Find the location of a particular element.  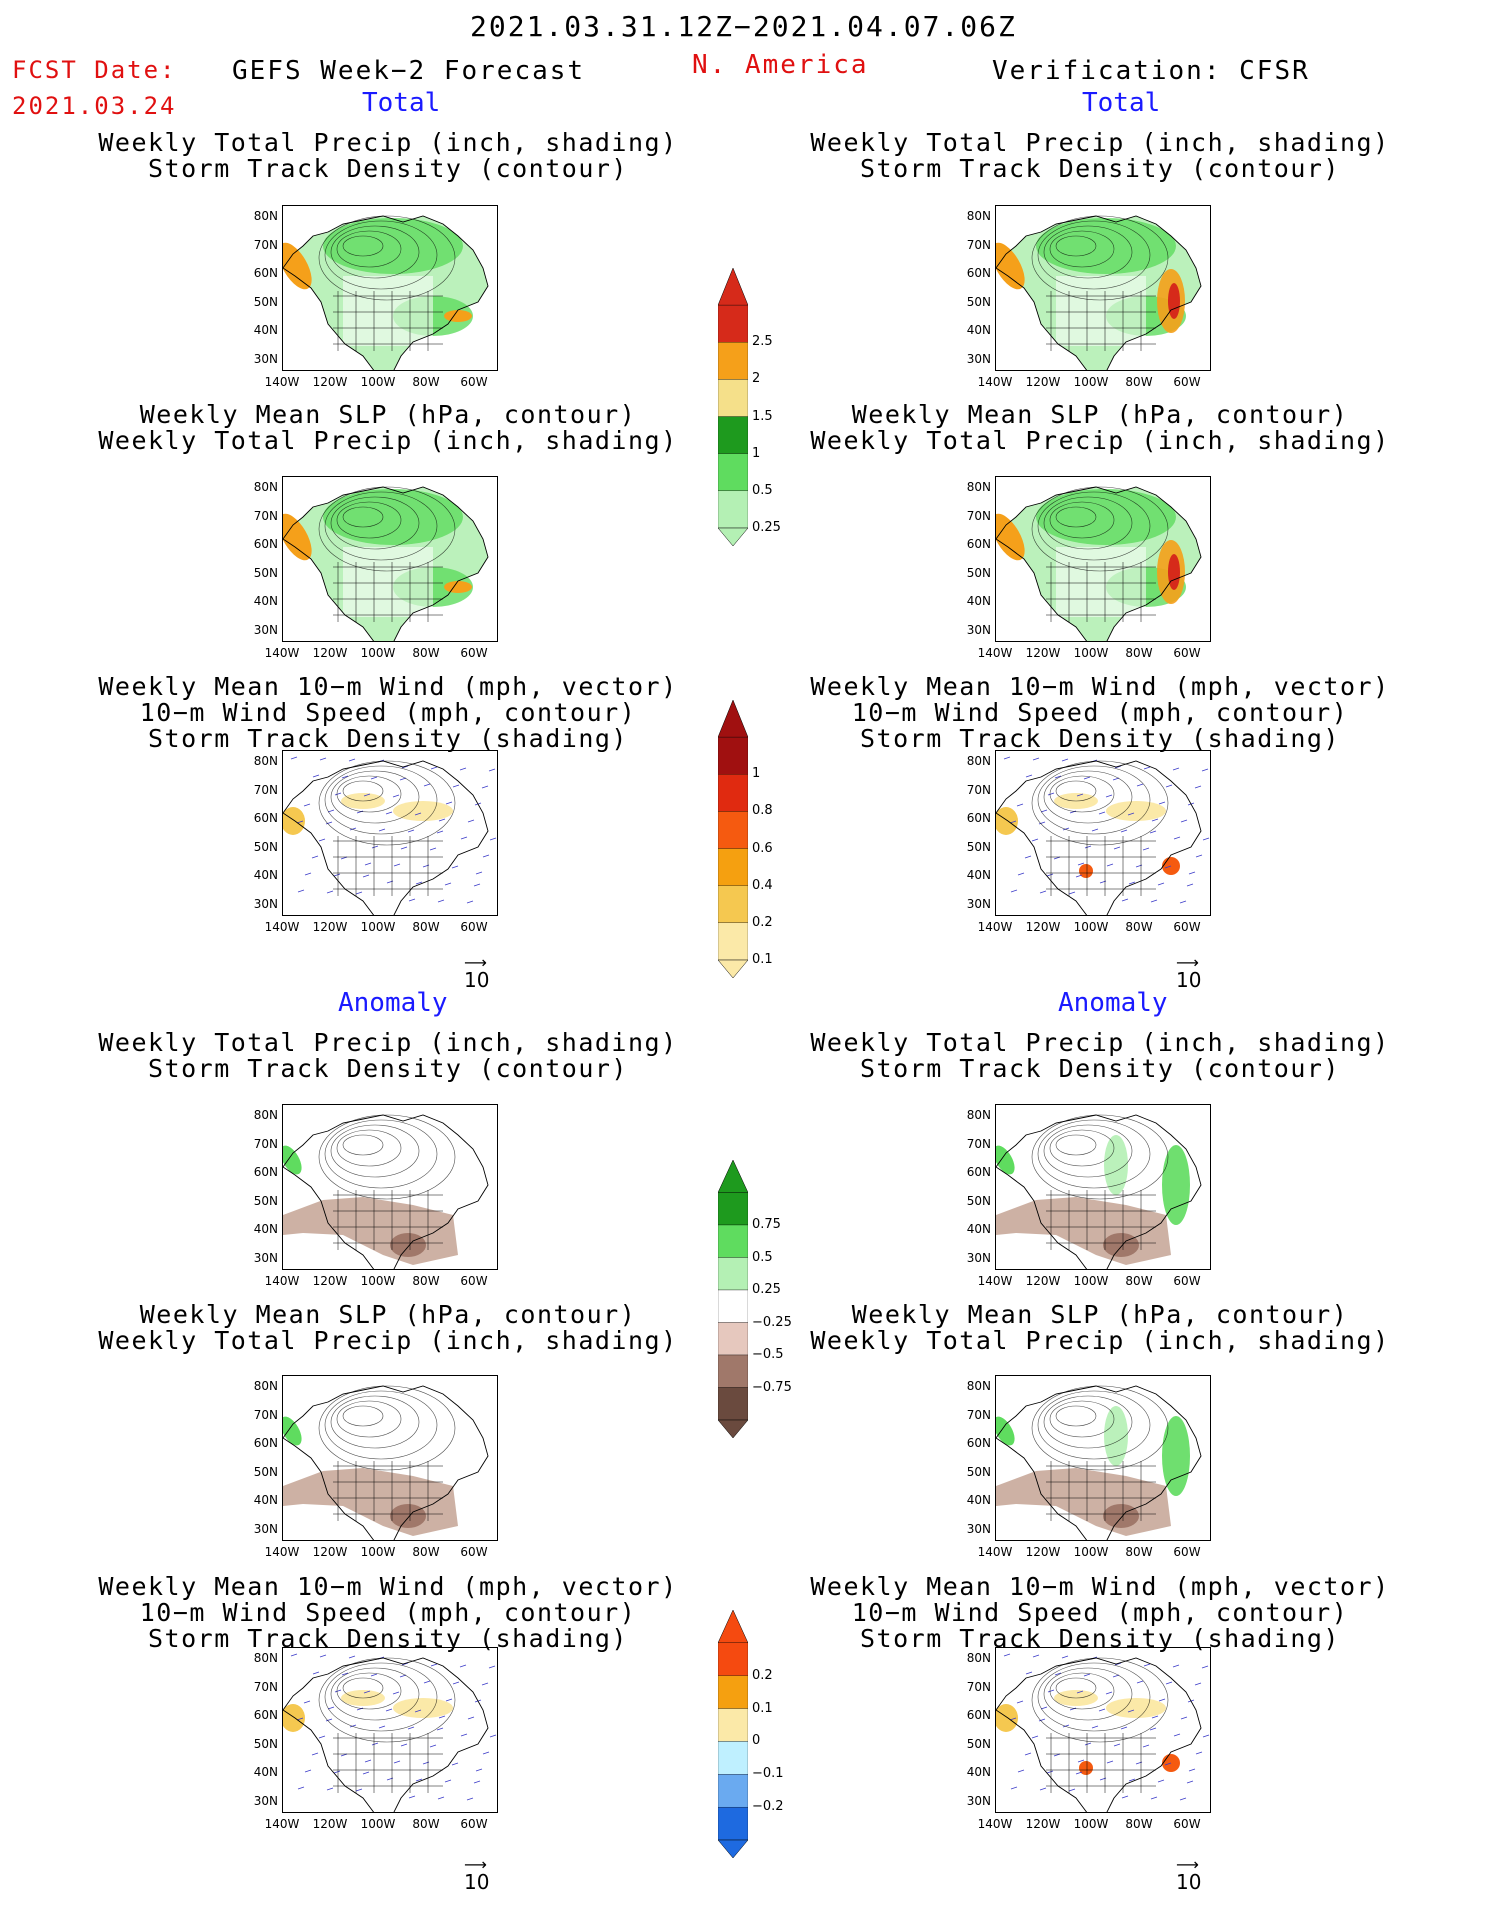

colorbar-label: −0.75 is located at coordinates (772, 1387).